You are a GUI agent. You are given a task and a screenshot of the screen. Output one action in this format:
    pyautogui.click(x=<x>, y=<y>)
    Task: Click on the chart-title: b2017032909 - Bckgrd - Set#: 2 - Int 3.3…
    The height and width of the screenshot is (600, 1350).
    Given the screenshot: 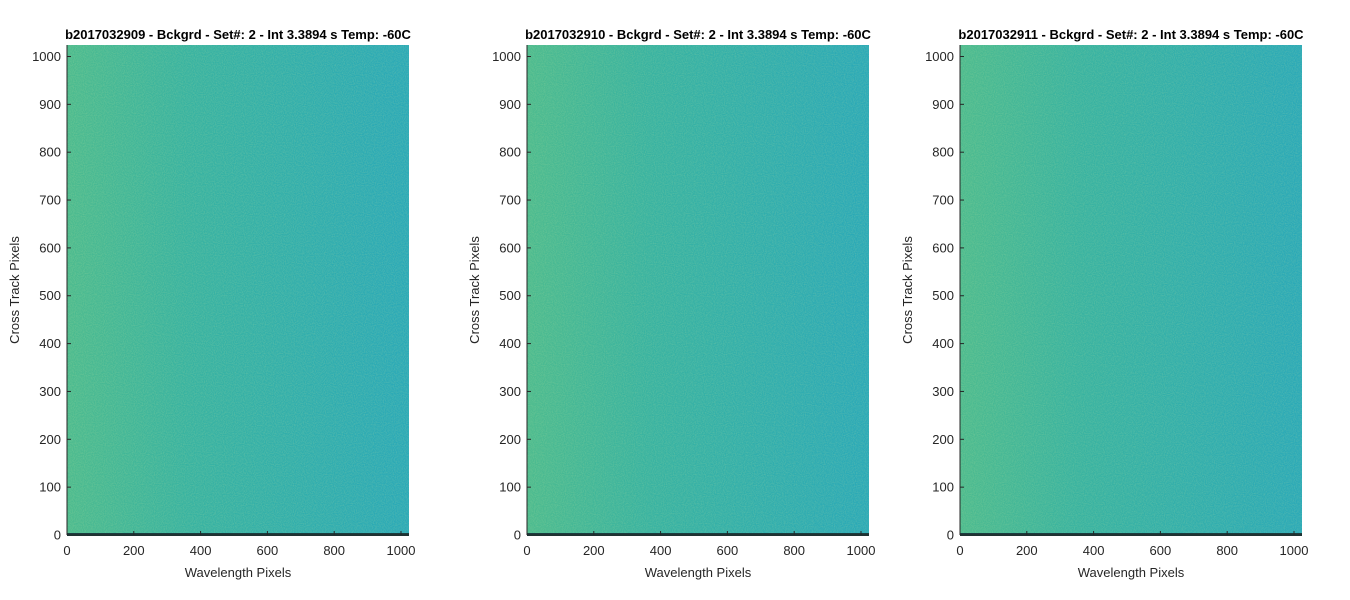 What is the action you would take?
    pyautogui.click(x=238, y=34)
    